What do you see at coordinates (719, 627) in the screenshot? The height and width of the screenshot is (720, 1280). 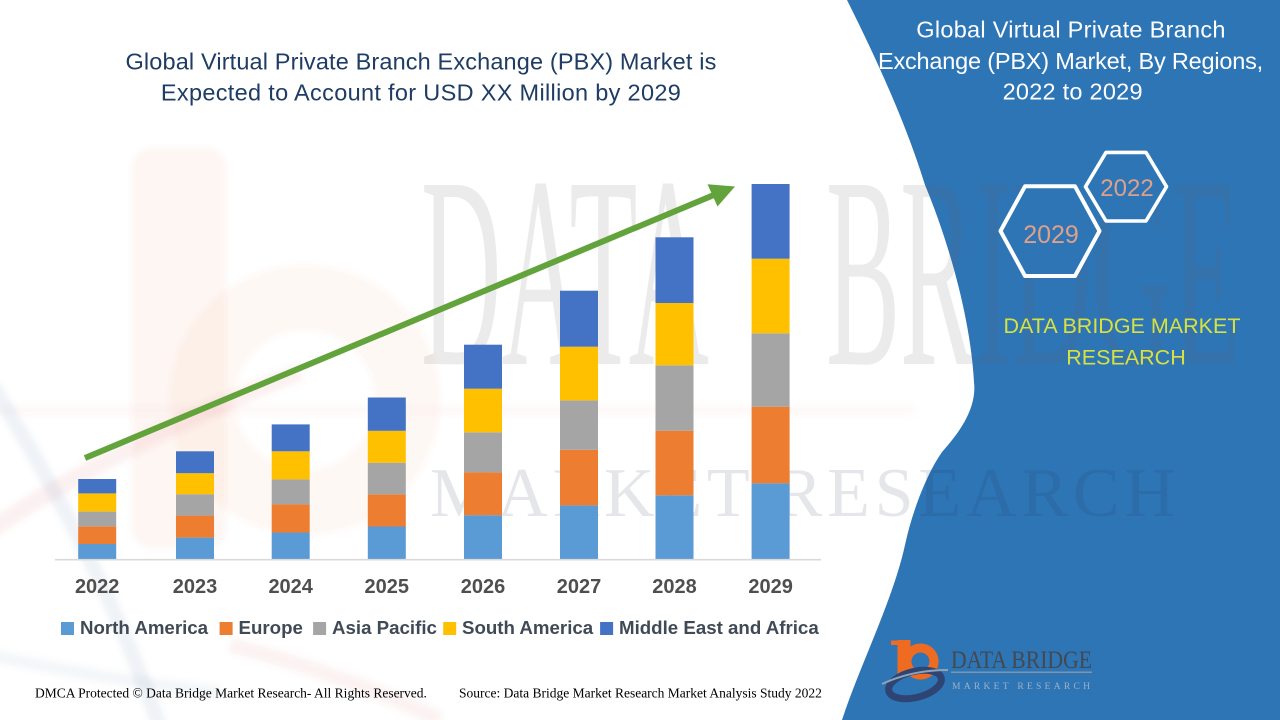 I see `svg-text: Middle East and Africa` at bounding box center [719, 627].